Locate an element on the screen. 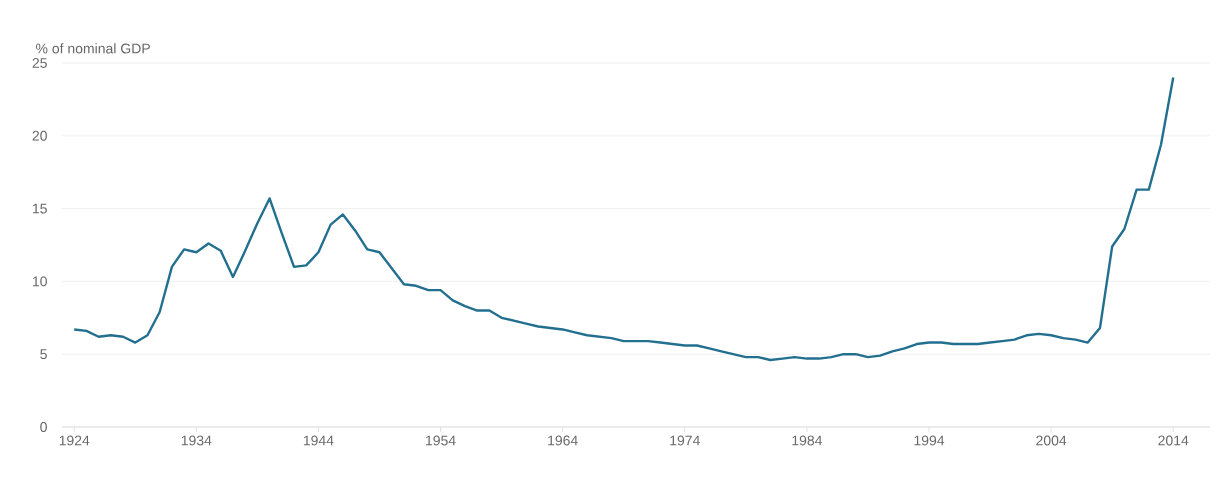 The width and height of the screenshot is (1218, 481). x-tick-label: 1934 is located at coordinates (196, 440).